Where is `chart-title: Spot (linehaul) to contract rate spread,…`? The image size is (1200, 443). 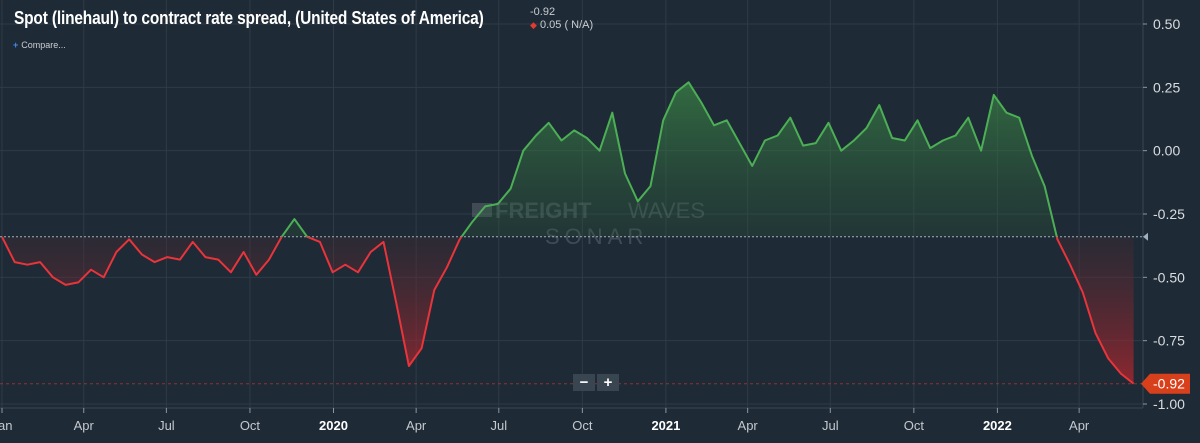 chart-title: Spot (linehaul) to contract rate spread,… is located at coordinates (249, 18).